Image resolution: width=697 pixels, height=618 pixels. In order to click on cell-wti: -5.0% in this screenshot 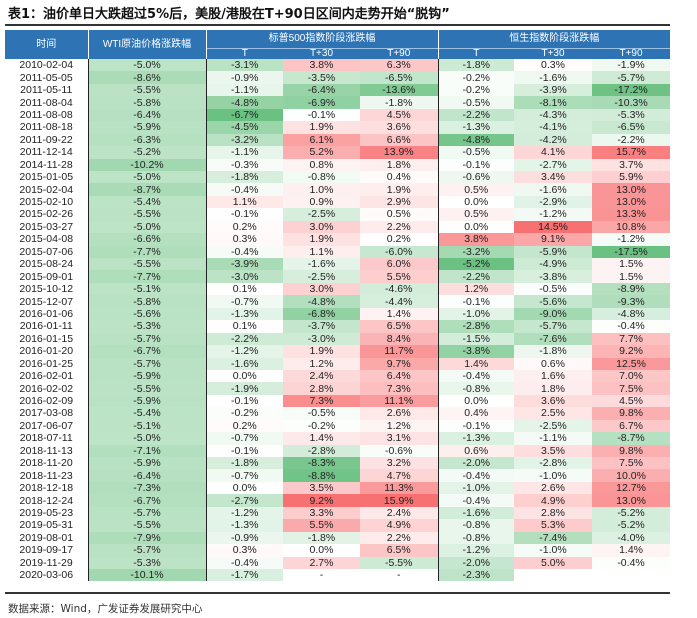, I will do `click(146, 65)`.